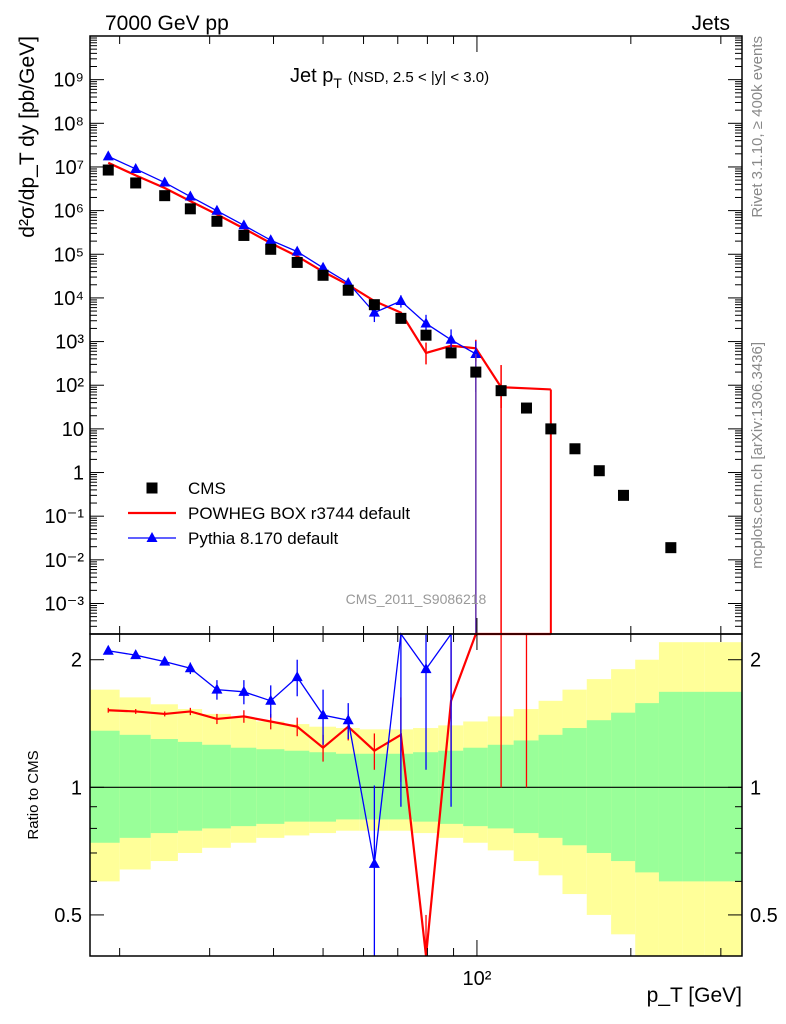  I want to click on pythia-ratio-line, so click(280, 748).